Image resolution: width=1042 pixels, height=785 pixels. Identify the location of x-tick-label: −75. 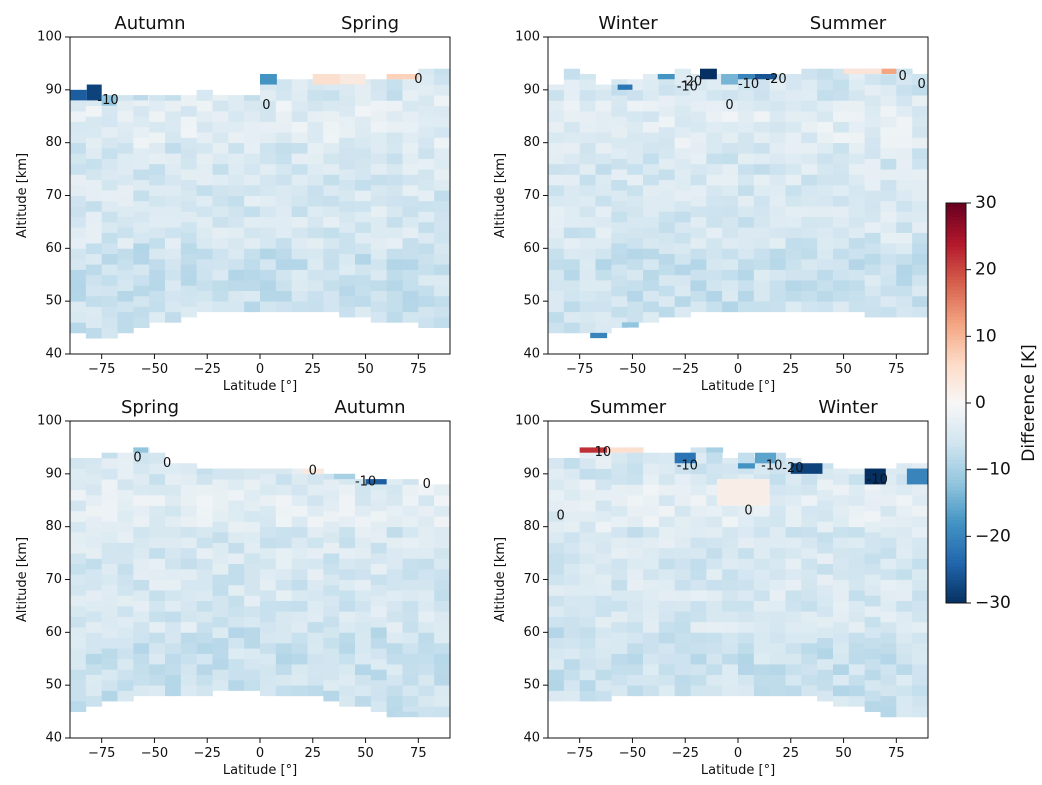
(101, 753).